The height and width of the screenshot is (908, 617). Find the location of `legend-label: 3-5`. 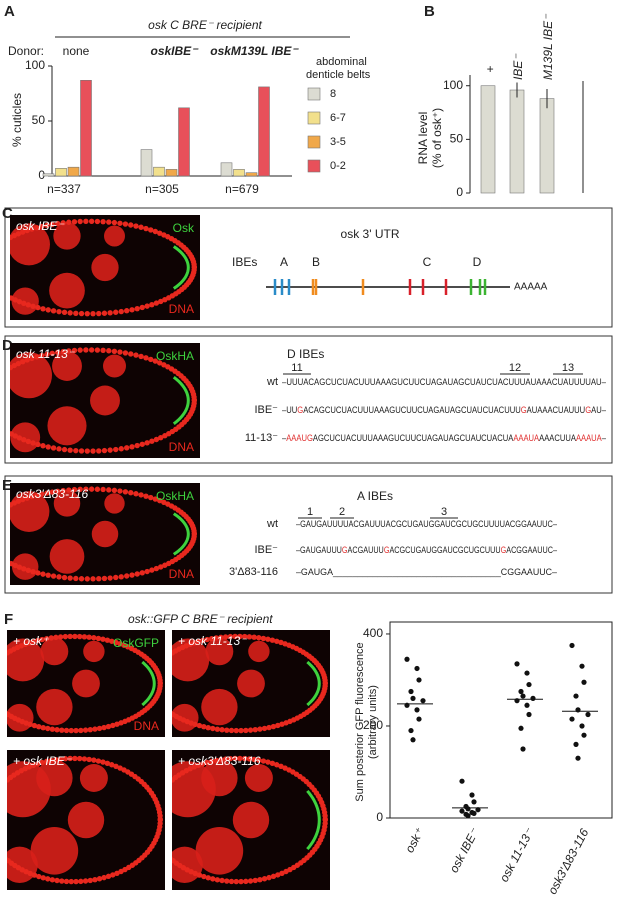

legend-label: 3-5 is located at coordinates (338, 142).